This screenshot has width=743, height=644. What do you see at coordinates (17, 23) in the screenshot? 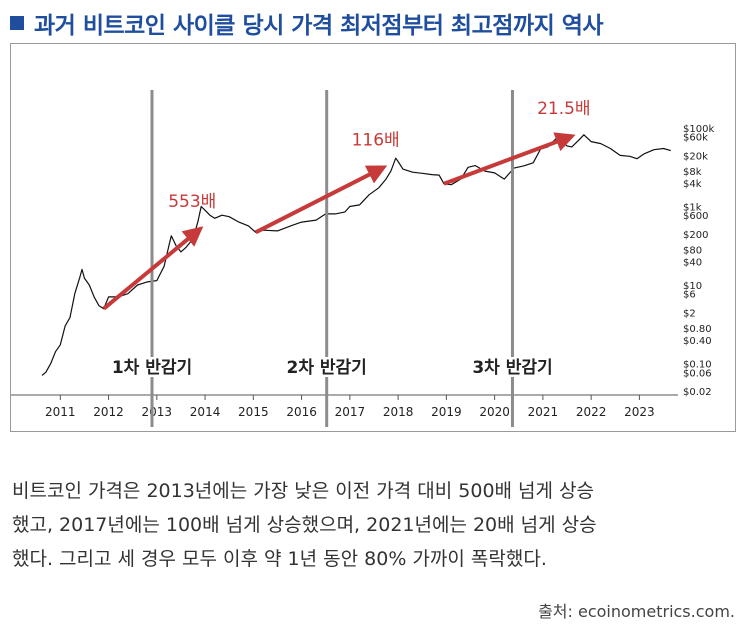
I see `title-bullet-icon` at bounding box center [17, 23].